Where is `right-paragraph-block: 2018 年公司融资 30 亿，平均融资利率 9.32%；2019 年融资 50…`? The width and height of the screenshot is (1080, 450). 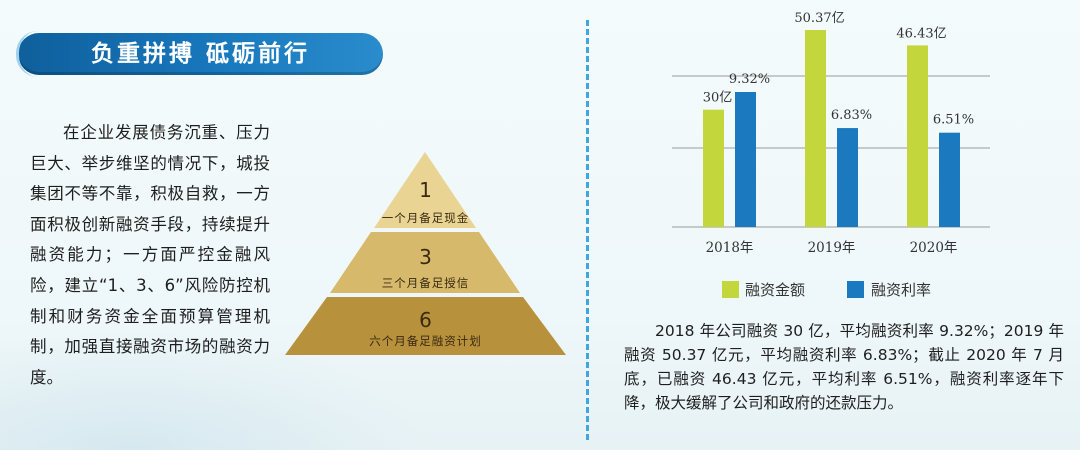 right-paragraph-block: 2018 年公司融资 30 亿，平均融资利率 9.32%；2019 年融资 50… is located at coordinates (844, 367).